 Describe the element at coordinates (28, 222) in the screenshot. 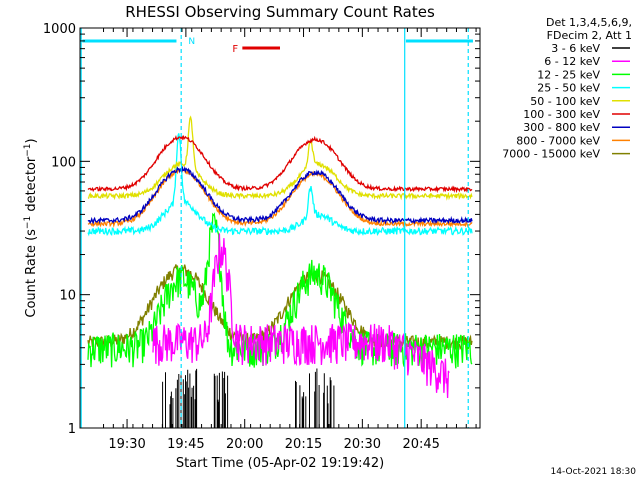

I see `y-axis-label-sup1: −1` at that location.